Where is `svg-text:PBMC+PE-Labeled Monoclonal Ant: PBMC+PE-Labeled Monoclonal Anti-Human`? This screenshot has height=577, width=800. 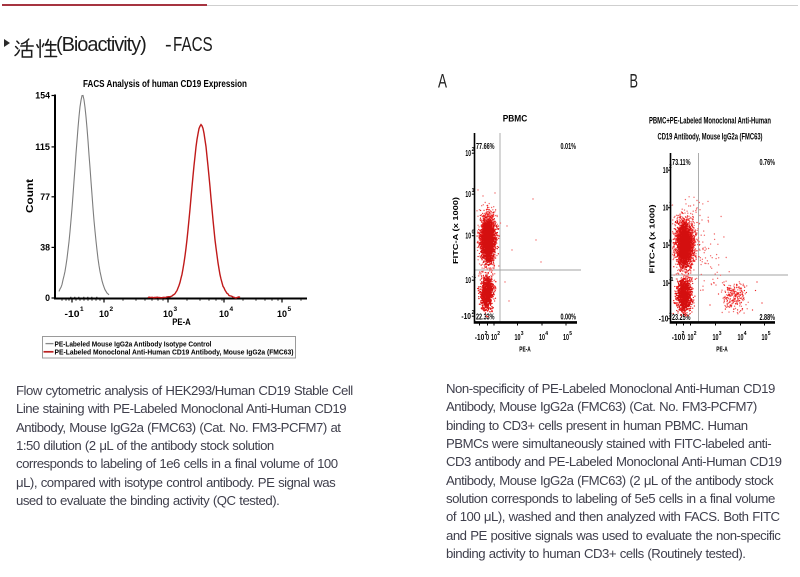
svg-text:PBMC+PE-Labeled Monoclonal Ant: PBMC+PE-Labeled Monoclonal Anti-Human is located at coordinates (710, 121).